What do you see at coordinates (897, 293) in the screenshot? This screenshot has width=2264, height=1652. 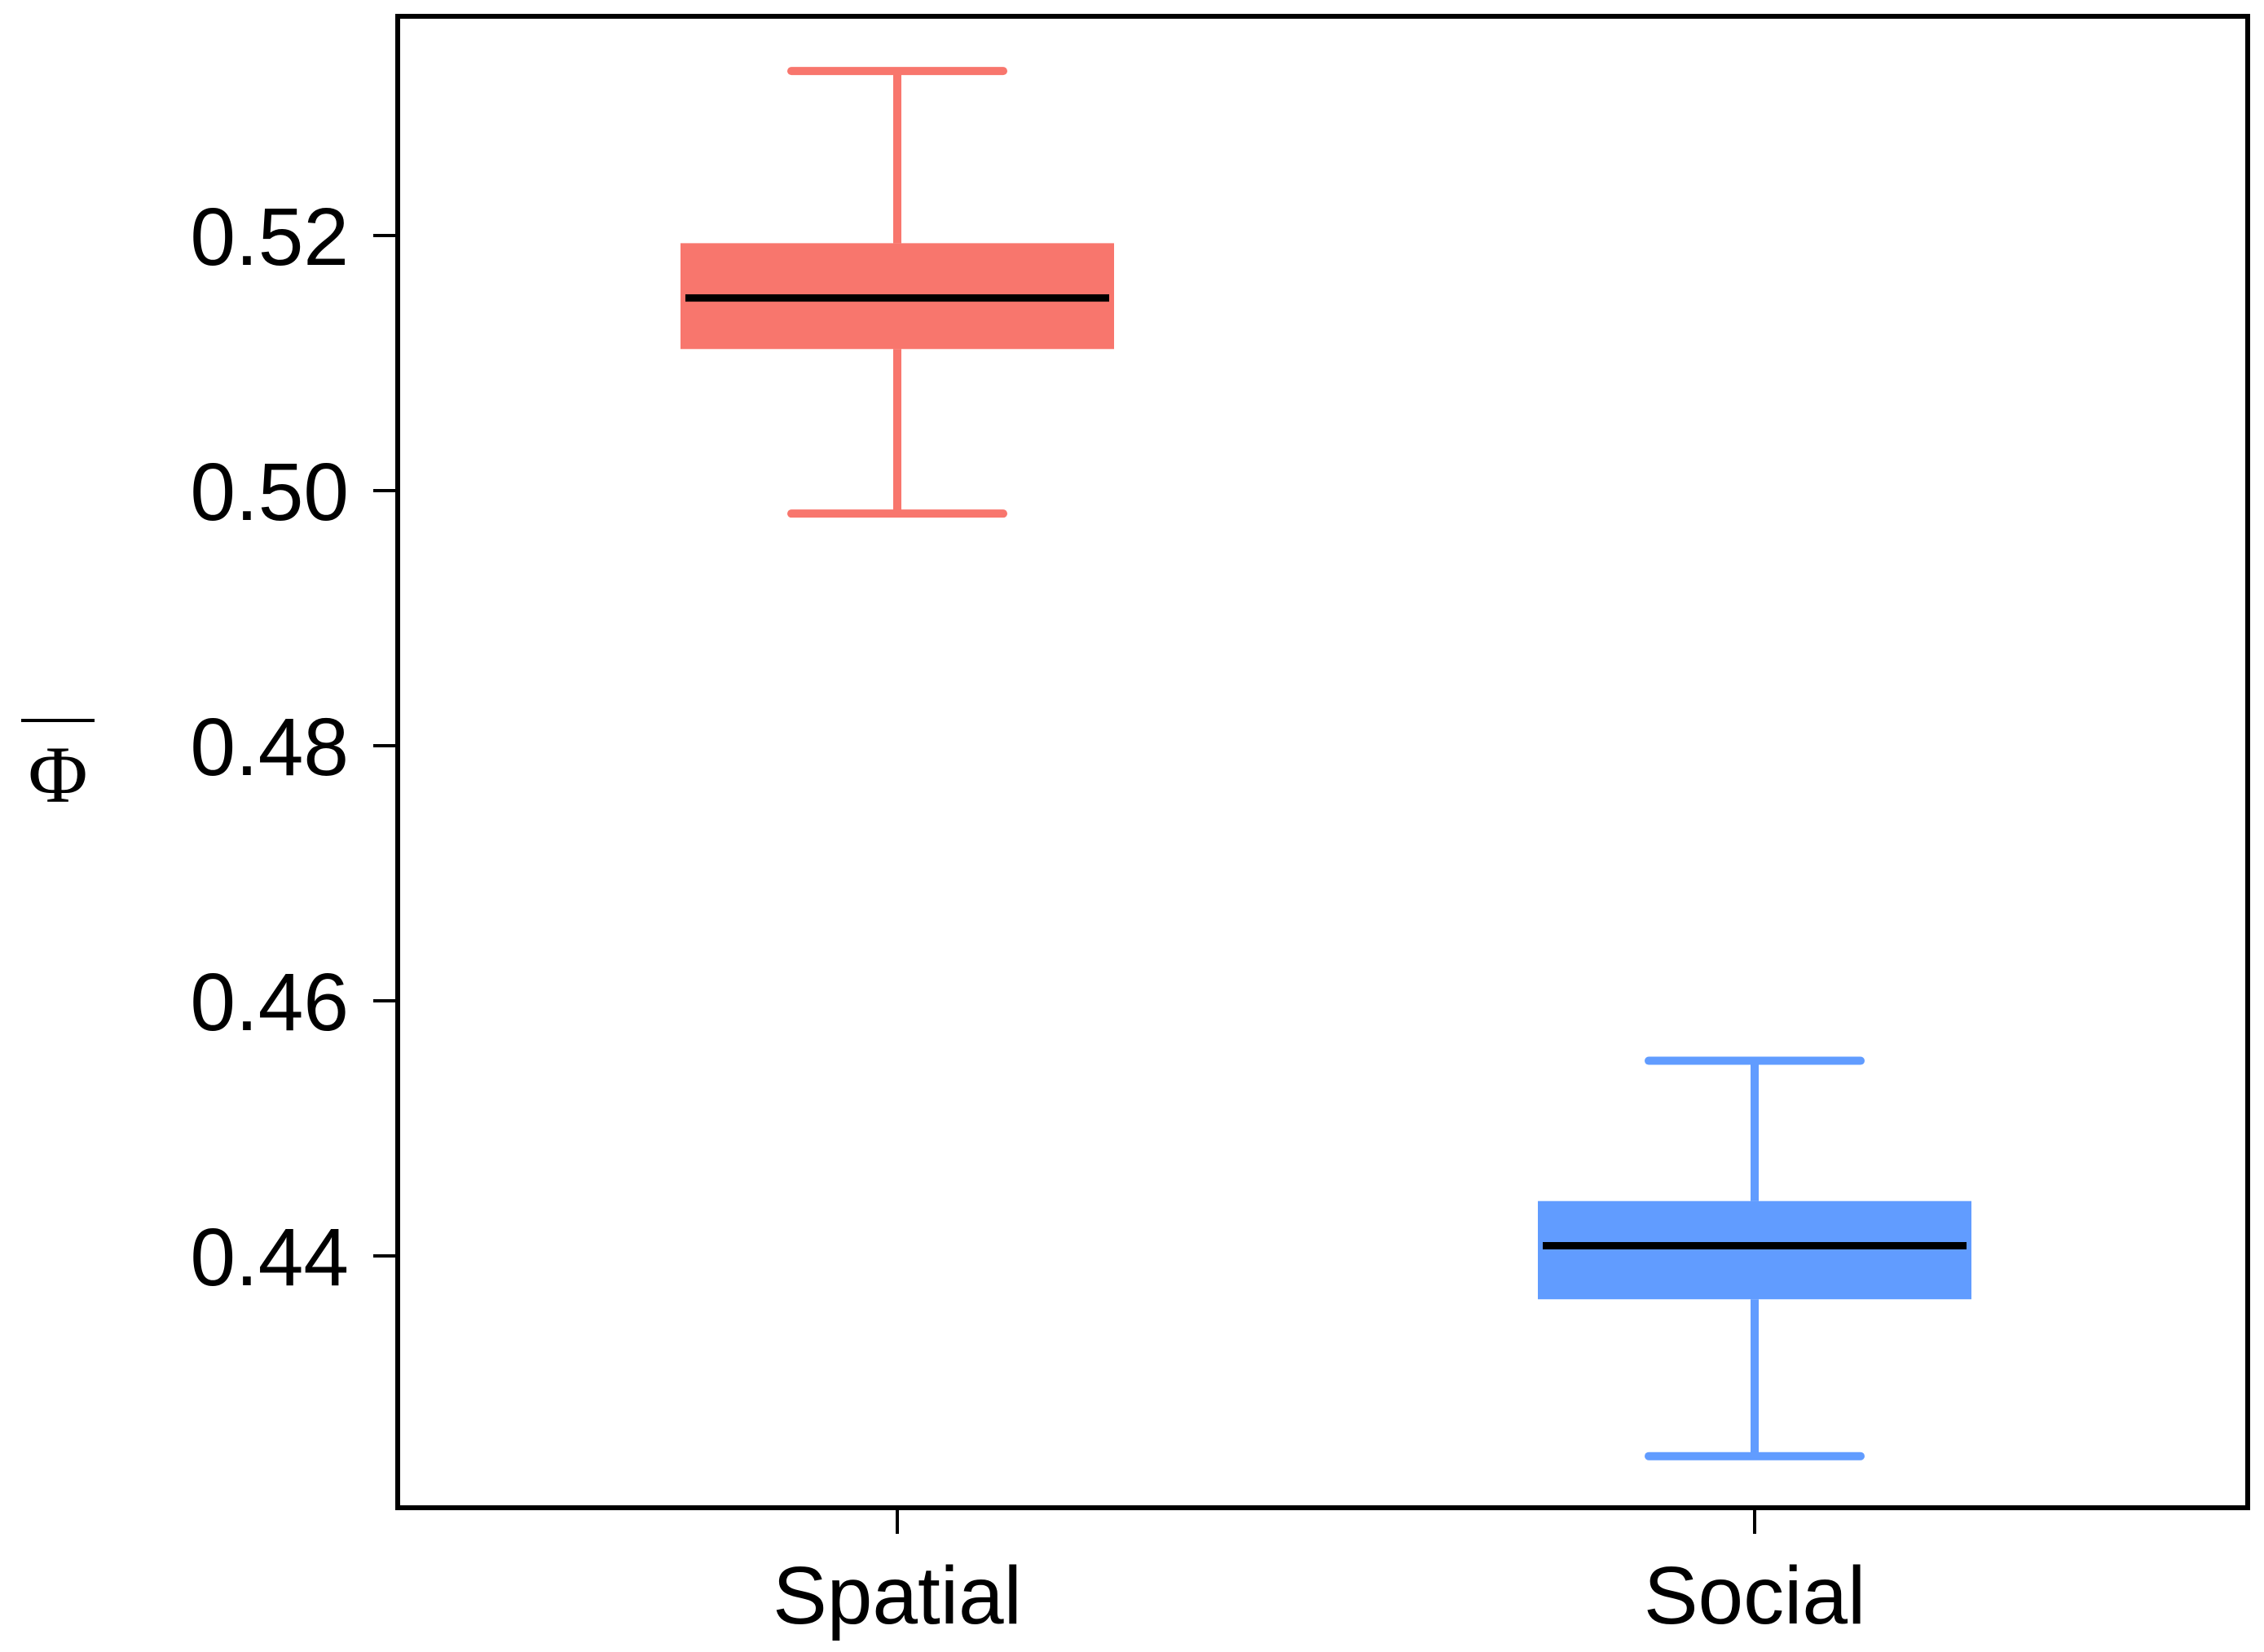 I see `box-spatial` at bounding box center [897, 293].